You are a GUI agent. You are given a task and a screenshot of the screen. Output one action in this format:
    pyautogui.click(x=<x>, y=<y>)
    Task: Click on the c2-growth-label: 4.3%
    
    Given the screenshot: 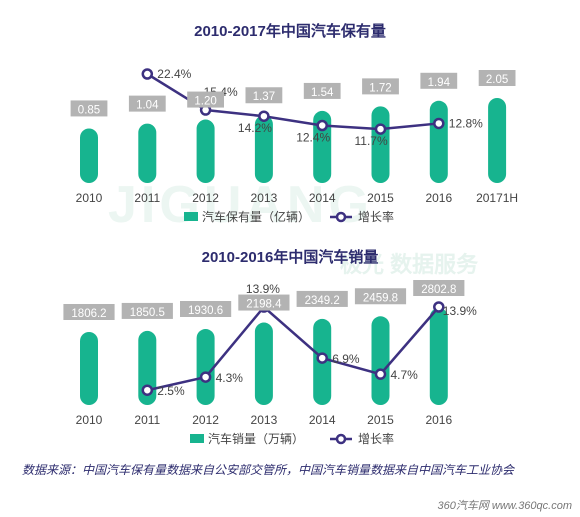 What is the action you would take?
    pyautogui.click(x=230, y=378)
    